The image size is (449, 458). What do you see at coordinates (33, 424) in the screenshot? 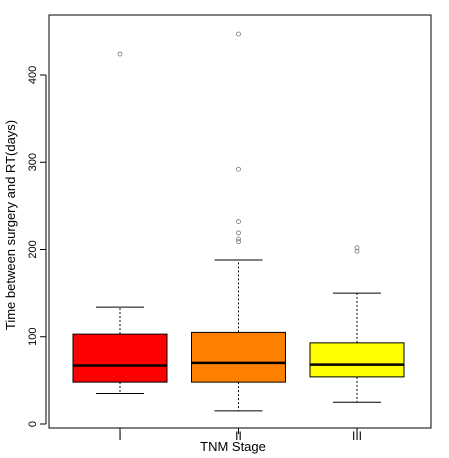
I see `y-tick-label: 0` at bounding box center [33, 424].